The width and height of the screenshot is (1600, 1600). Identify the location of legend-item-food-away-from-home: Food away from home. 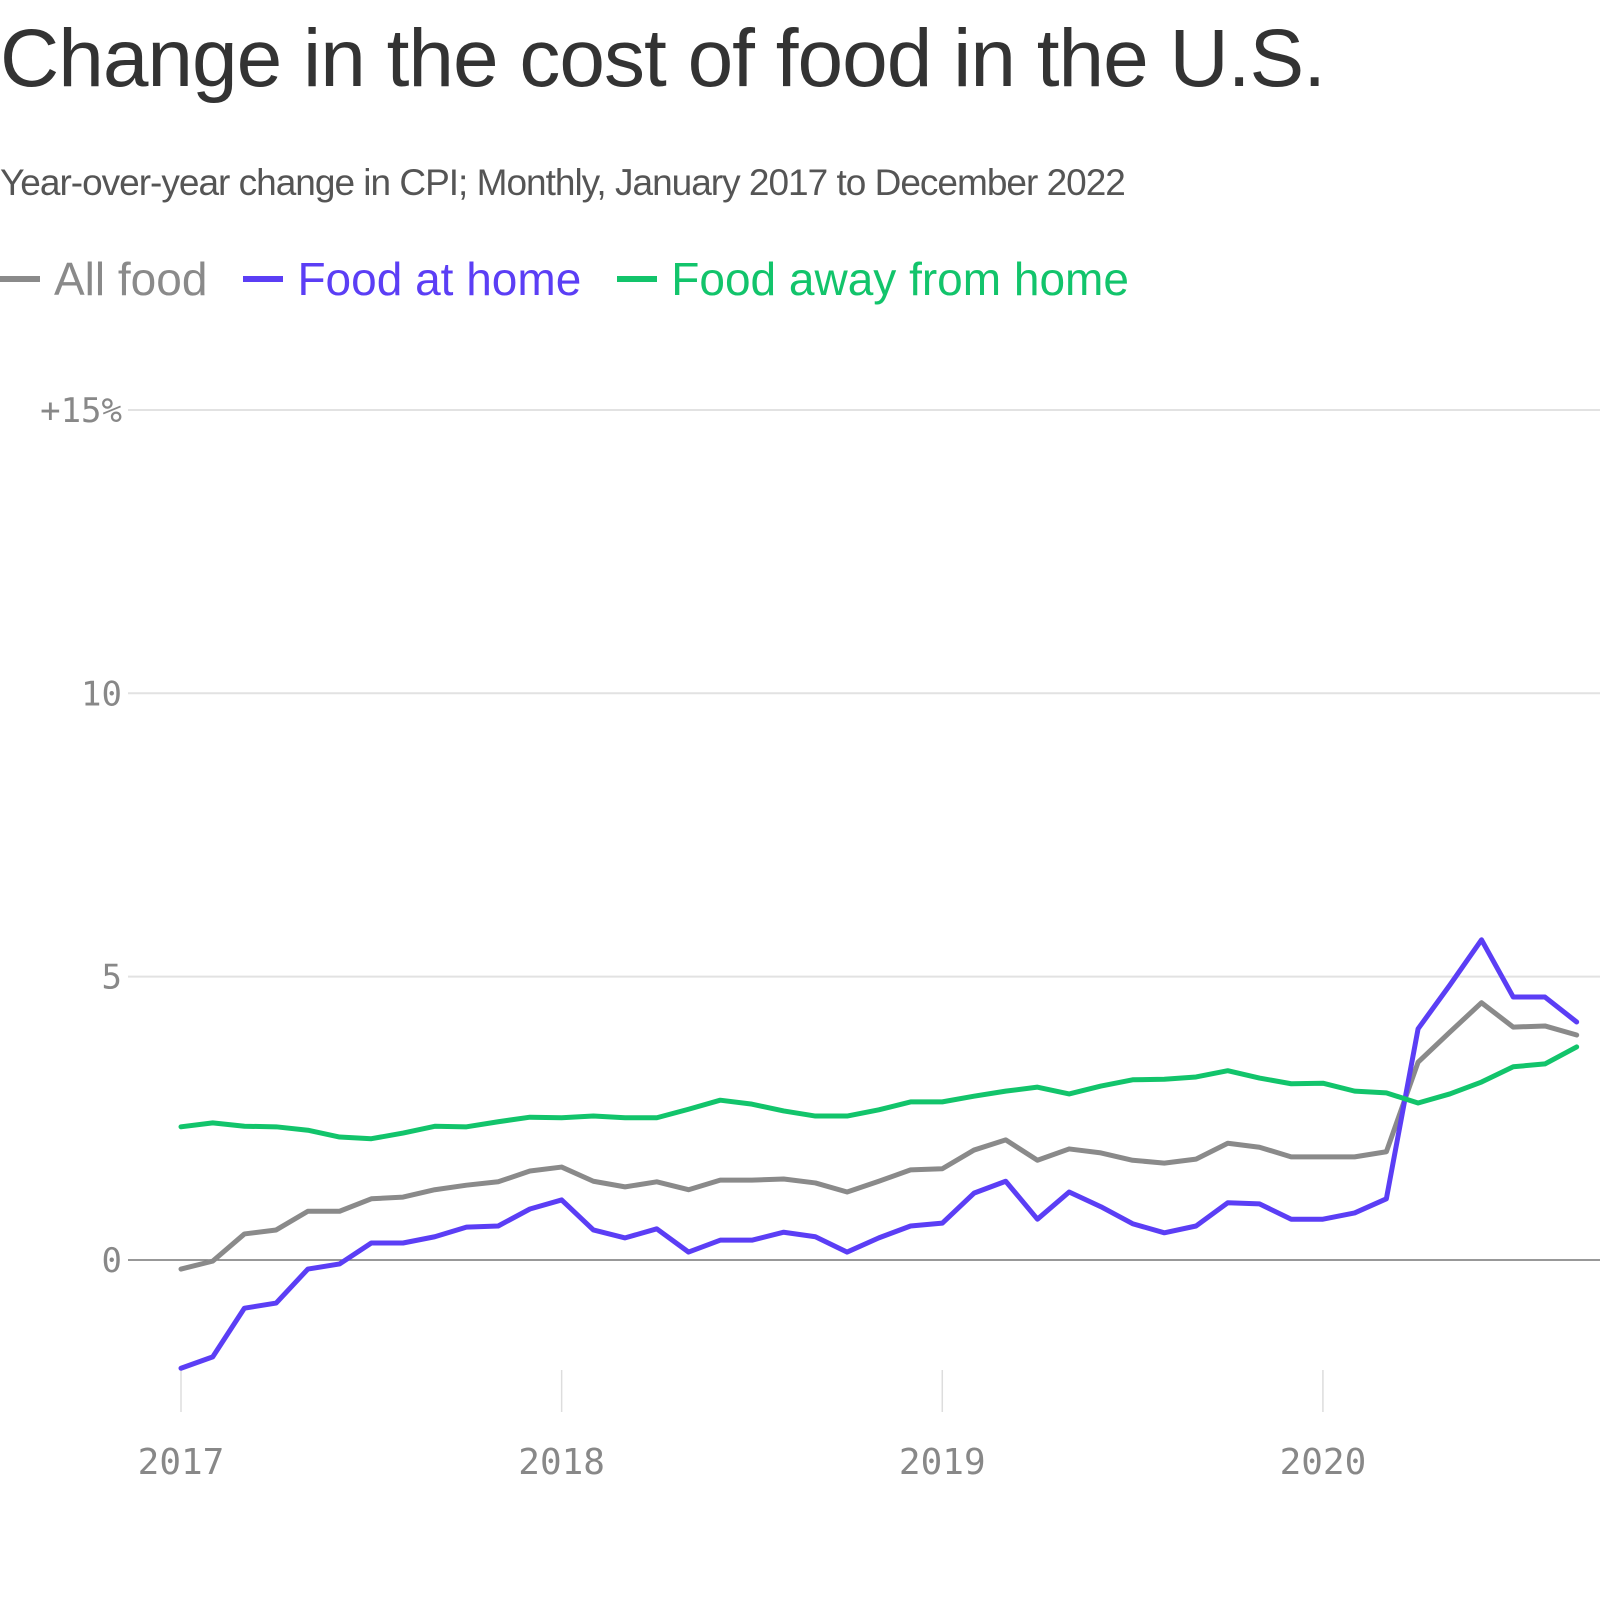
(873, 279).